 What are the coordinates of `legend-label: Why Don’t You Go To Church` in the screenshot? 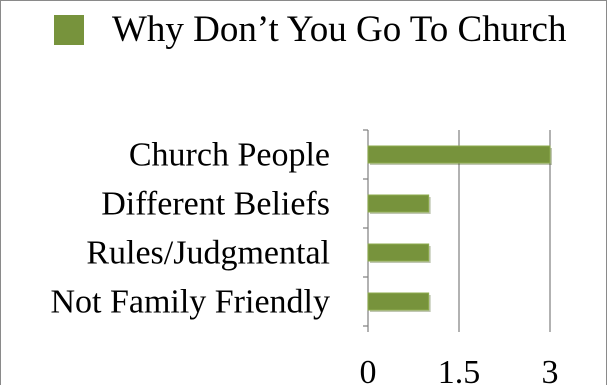 It's located at (339, 29).